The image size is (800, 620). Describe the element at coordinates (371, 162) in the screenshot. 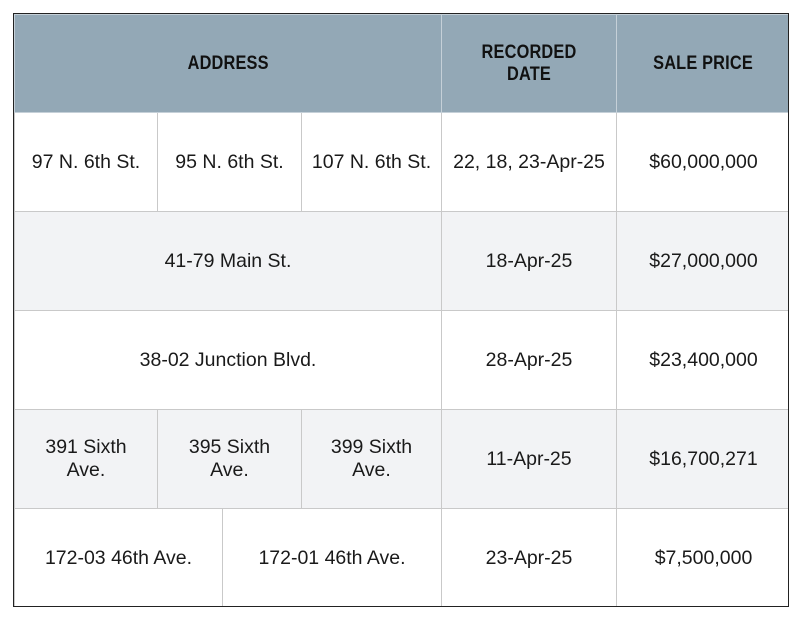

I see `address-cell: 107 N. 6th St.` at that location.